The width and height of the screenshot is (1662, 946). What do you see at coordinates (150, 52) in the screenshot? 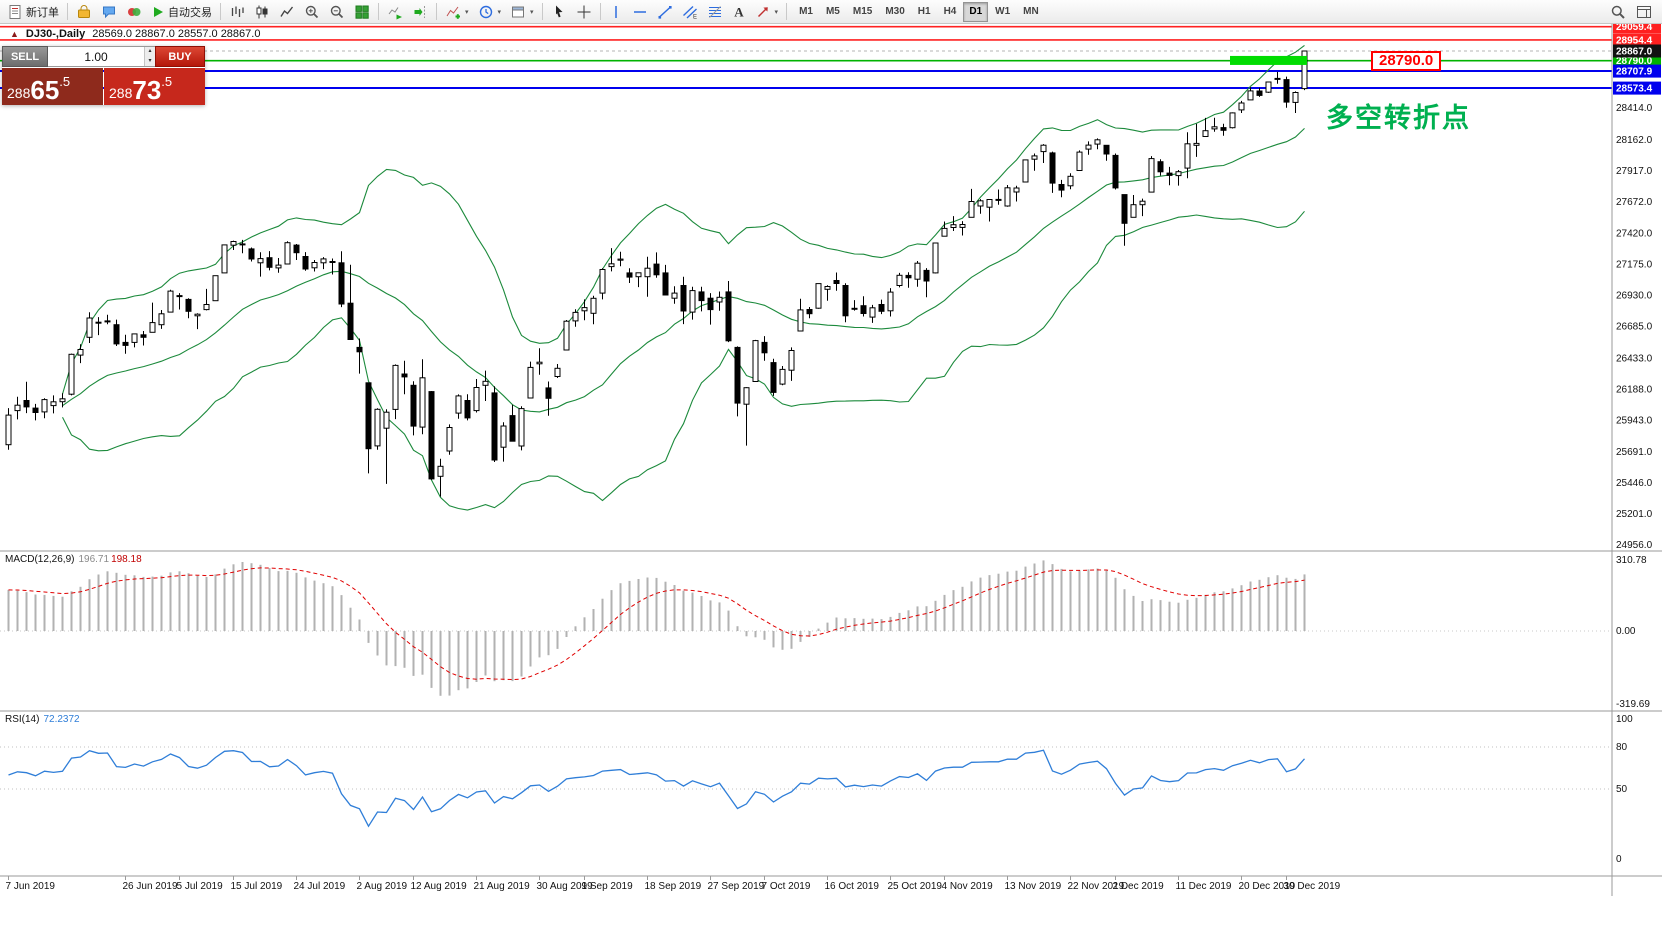
I see `volume-increase-button: ▴` at bounding box center [150, 52].